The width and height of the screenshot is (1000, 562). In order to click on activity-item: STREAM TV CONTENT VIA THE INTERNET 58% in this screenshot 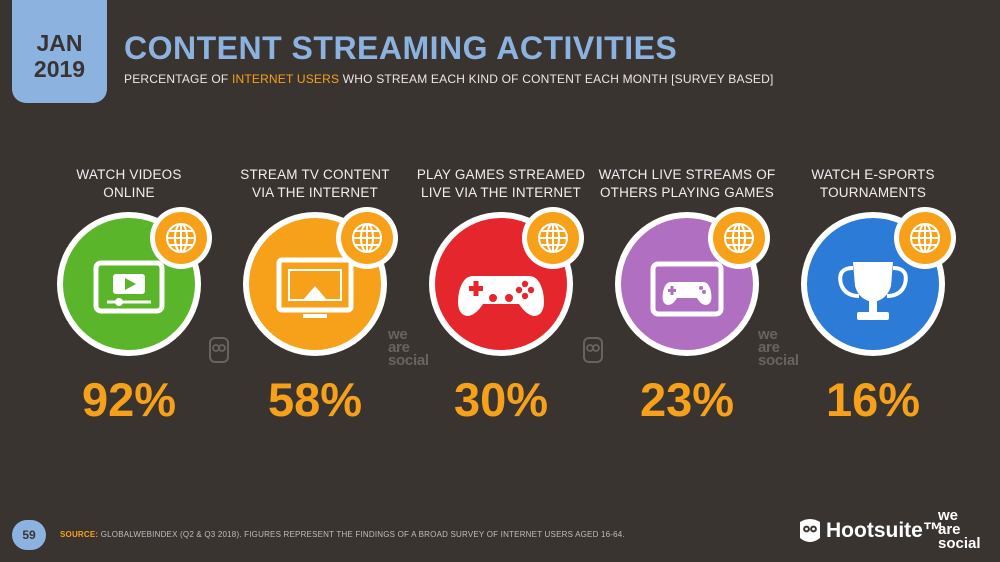, I will do `click(315, 297)`.